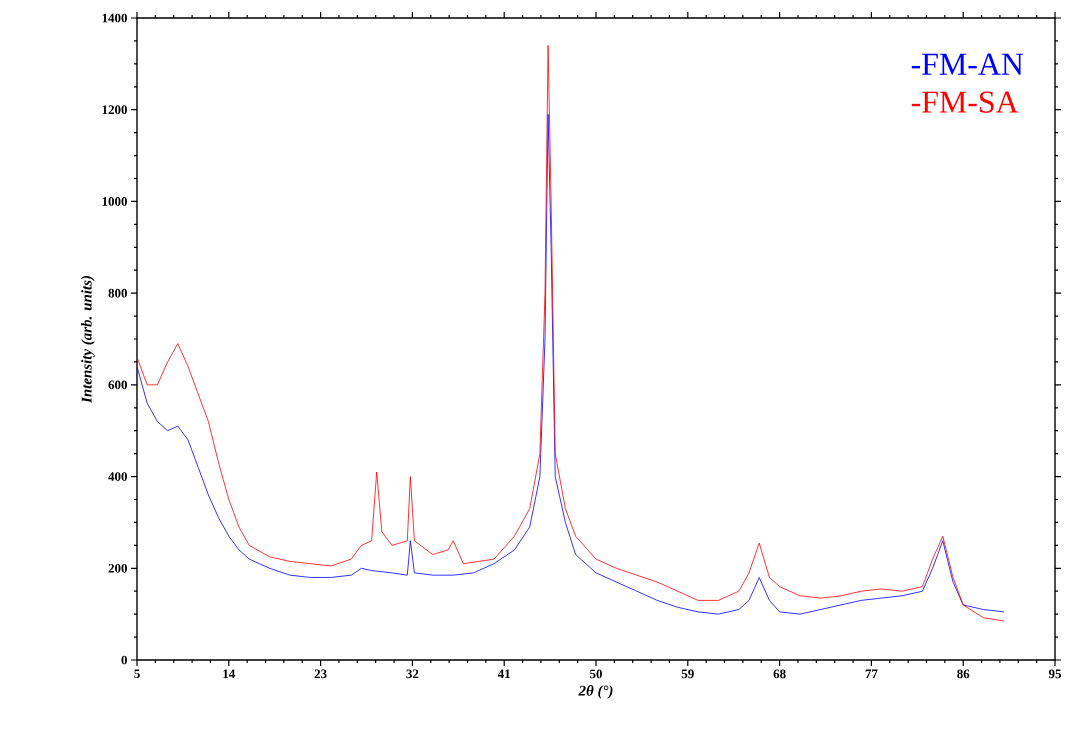  What do you see at coordinates (117, 385) in the screenshot?
I see `y-tick-label: 600` at bounding box center [117, 385].